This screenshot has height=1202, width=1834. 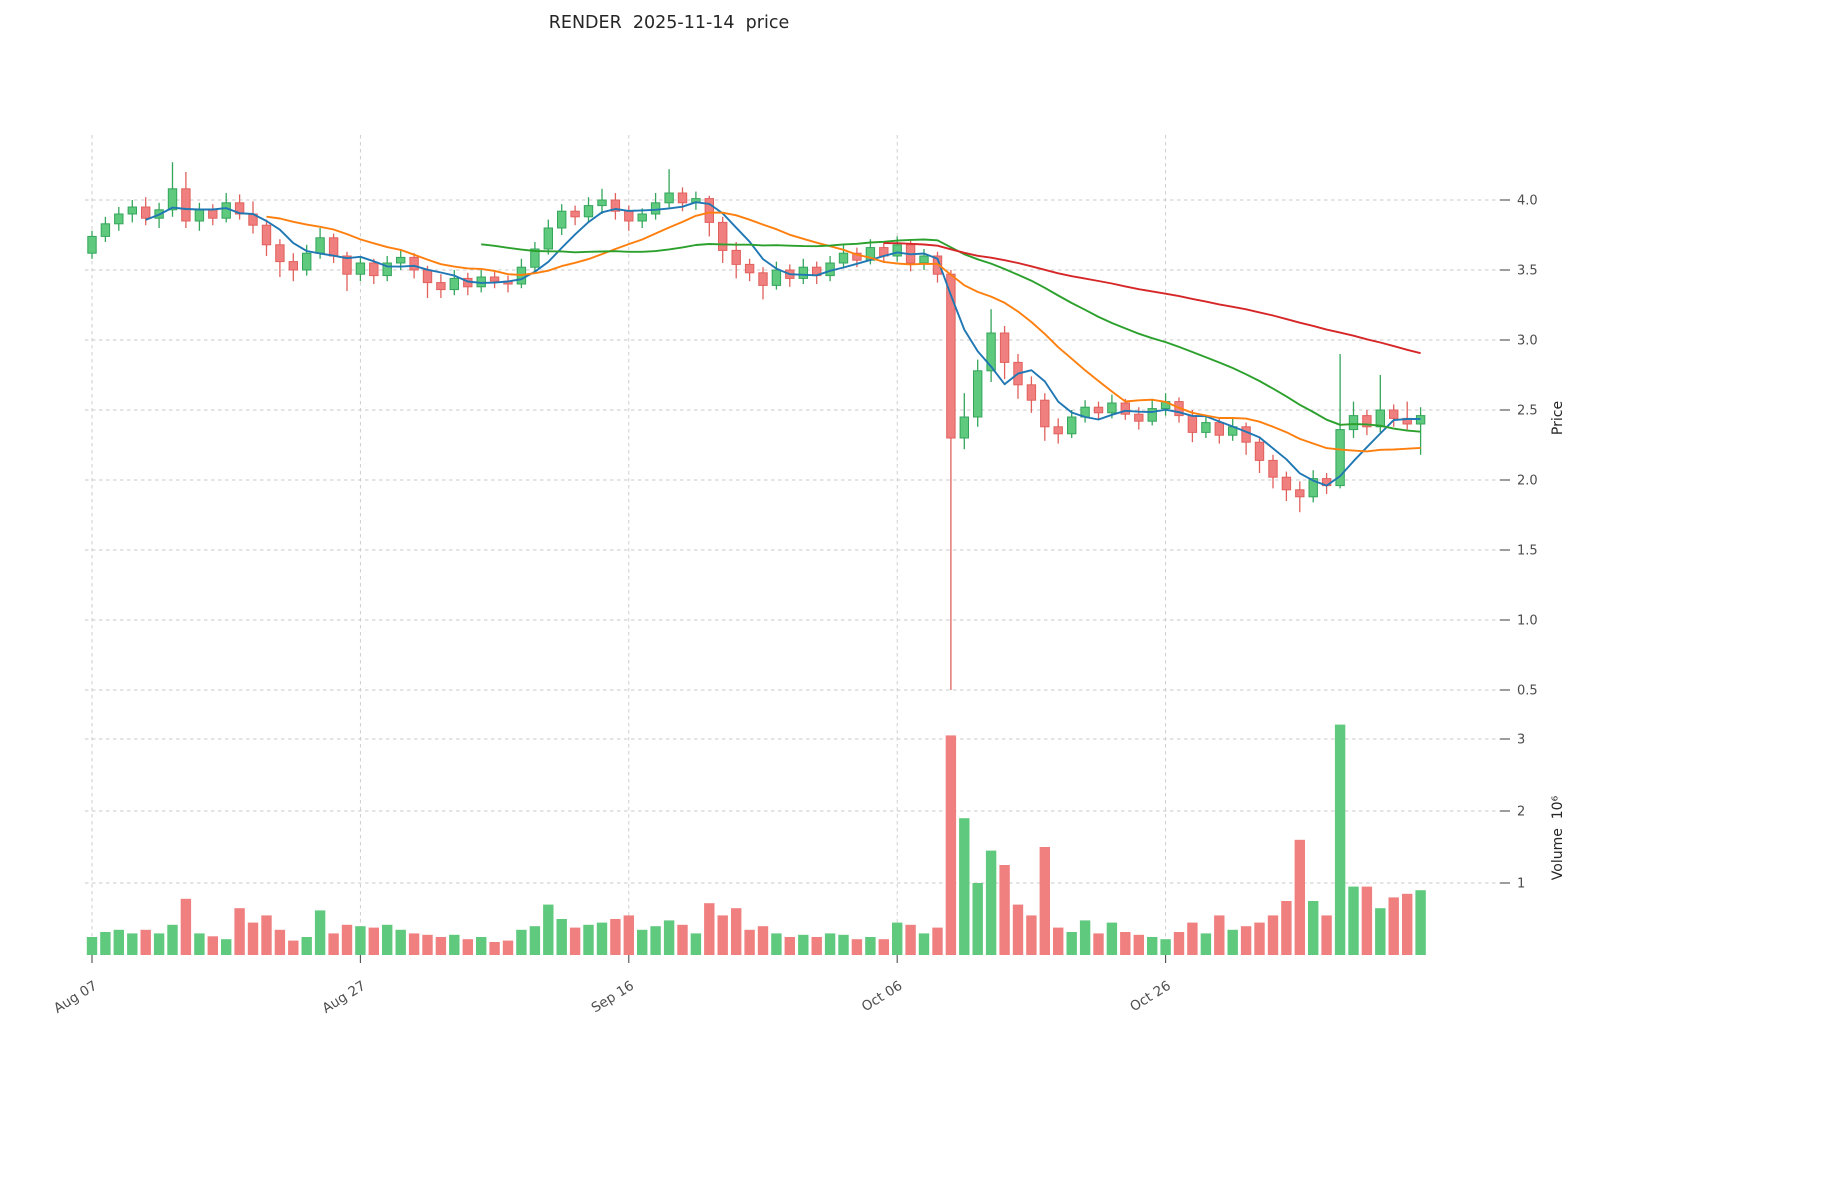 What do you see at coordinates (1527, 481) in the screenshot?
I see `price-tick-label: 2.0` at bounding box center [1527, 481].